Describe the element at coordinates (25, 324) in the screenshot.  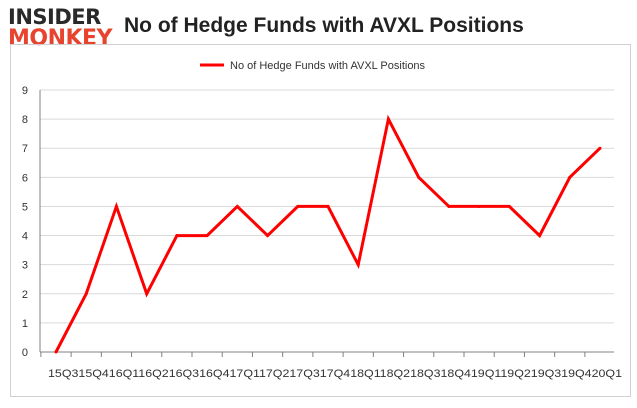
I see `y-tick-label-1: 1` at that location.